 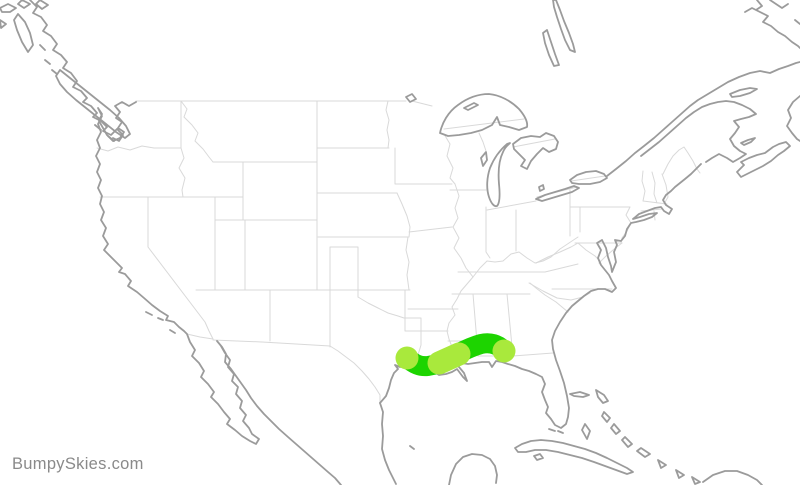 I want to click on border-id-west, so click(x=182, y=149).